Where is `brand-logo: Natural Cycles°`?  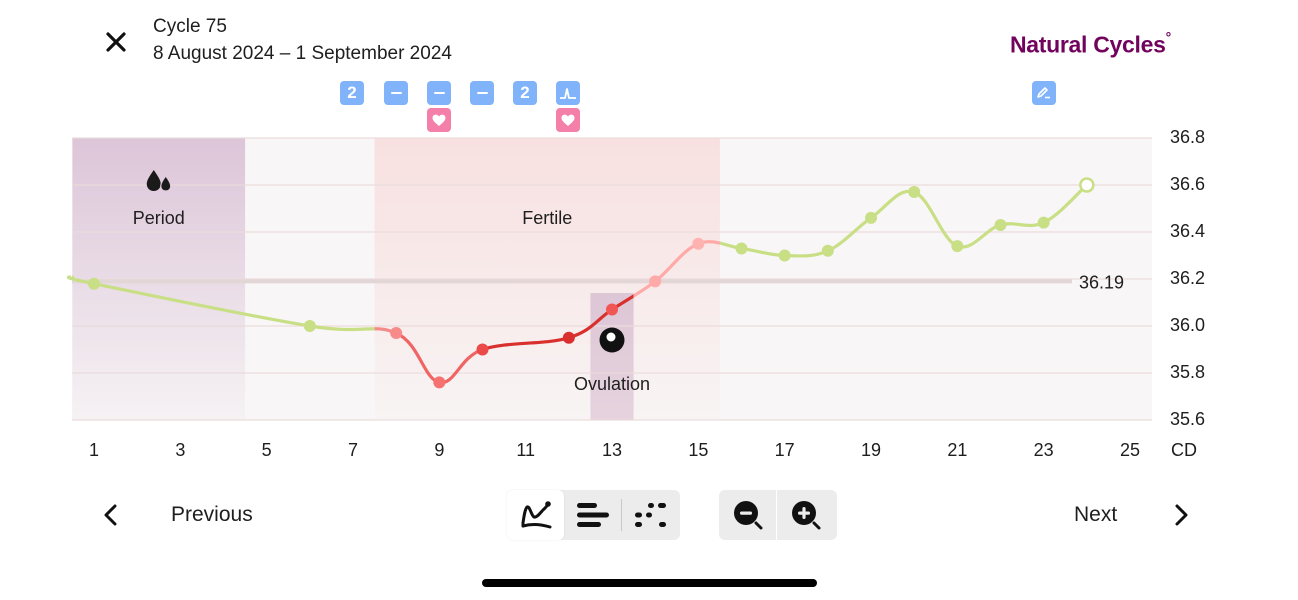 brand-logo: Natural Cycles° is located at coordinates (1091, 44).